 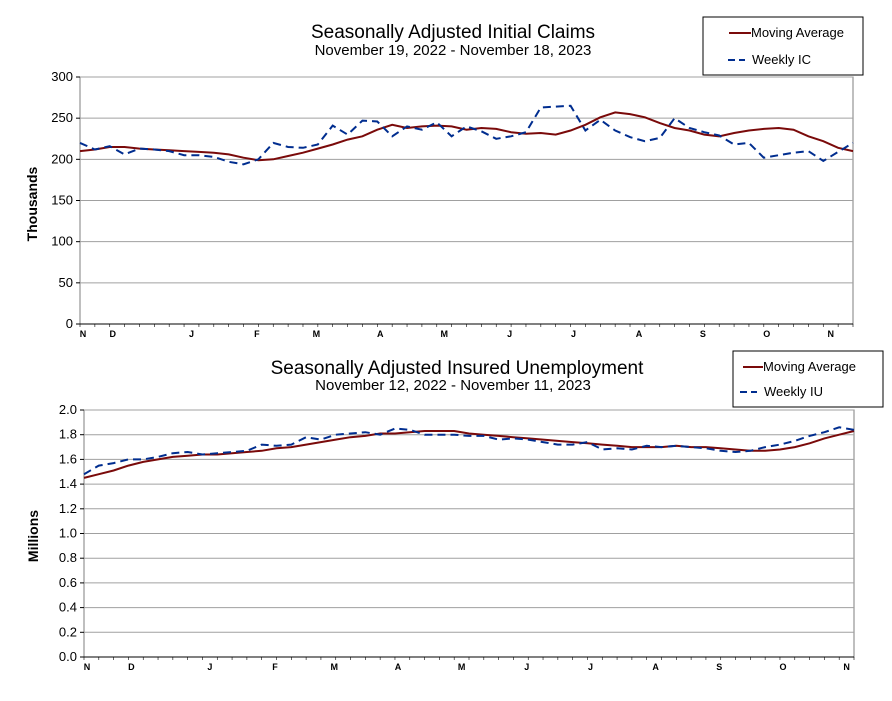 What do you see at coordinates (131, 667) in the screenshot?
I see `chart2-x-tick-label: D` at bounding box center [131, 667].